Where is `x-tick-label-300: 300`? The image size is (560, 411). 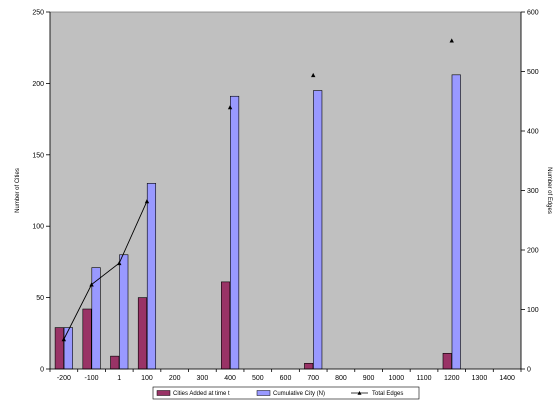
x-tick-label-300: 300 is located at coordinates (203, 378).